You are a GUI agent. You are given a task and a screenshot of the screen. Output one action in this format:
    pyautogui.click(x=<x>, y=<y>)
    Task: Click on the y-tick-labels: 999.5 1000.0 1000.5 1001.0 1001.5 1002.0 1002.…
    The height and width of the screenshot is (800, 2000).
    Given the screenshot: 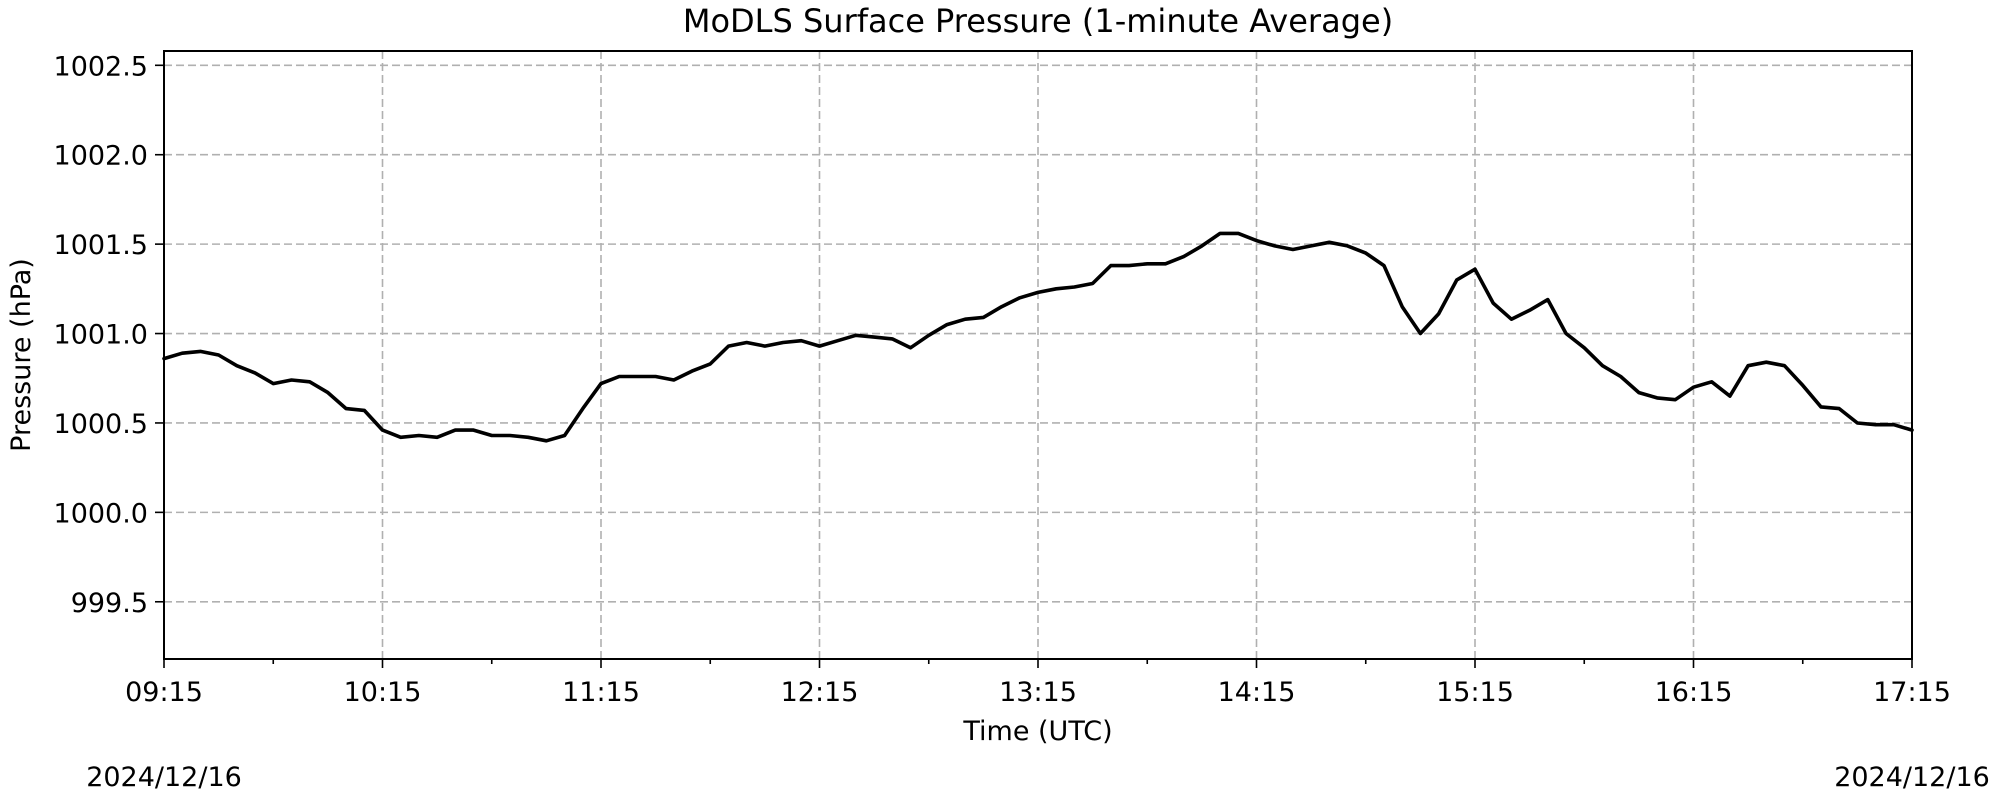 What is the action you would take?
    pyautogui.click(x=101, y=334)
    